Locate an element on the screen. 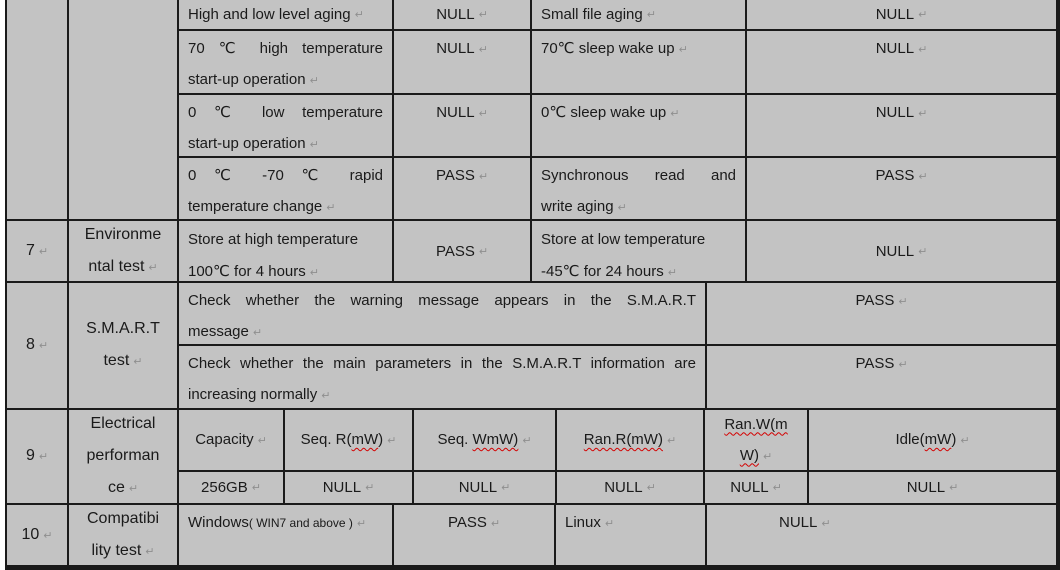 This screenshot has height=570, width=1060. category-label: Environme ntal test is located at coordinates (123, 250).